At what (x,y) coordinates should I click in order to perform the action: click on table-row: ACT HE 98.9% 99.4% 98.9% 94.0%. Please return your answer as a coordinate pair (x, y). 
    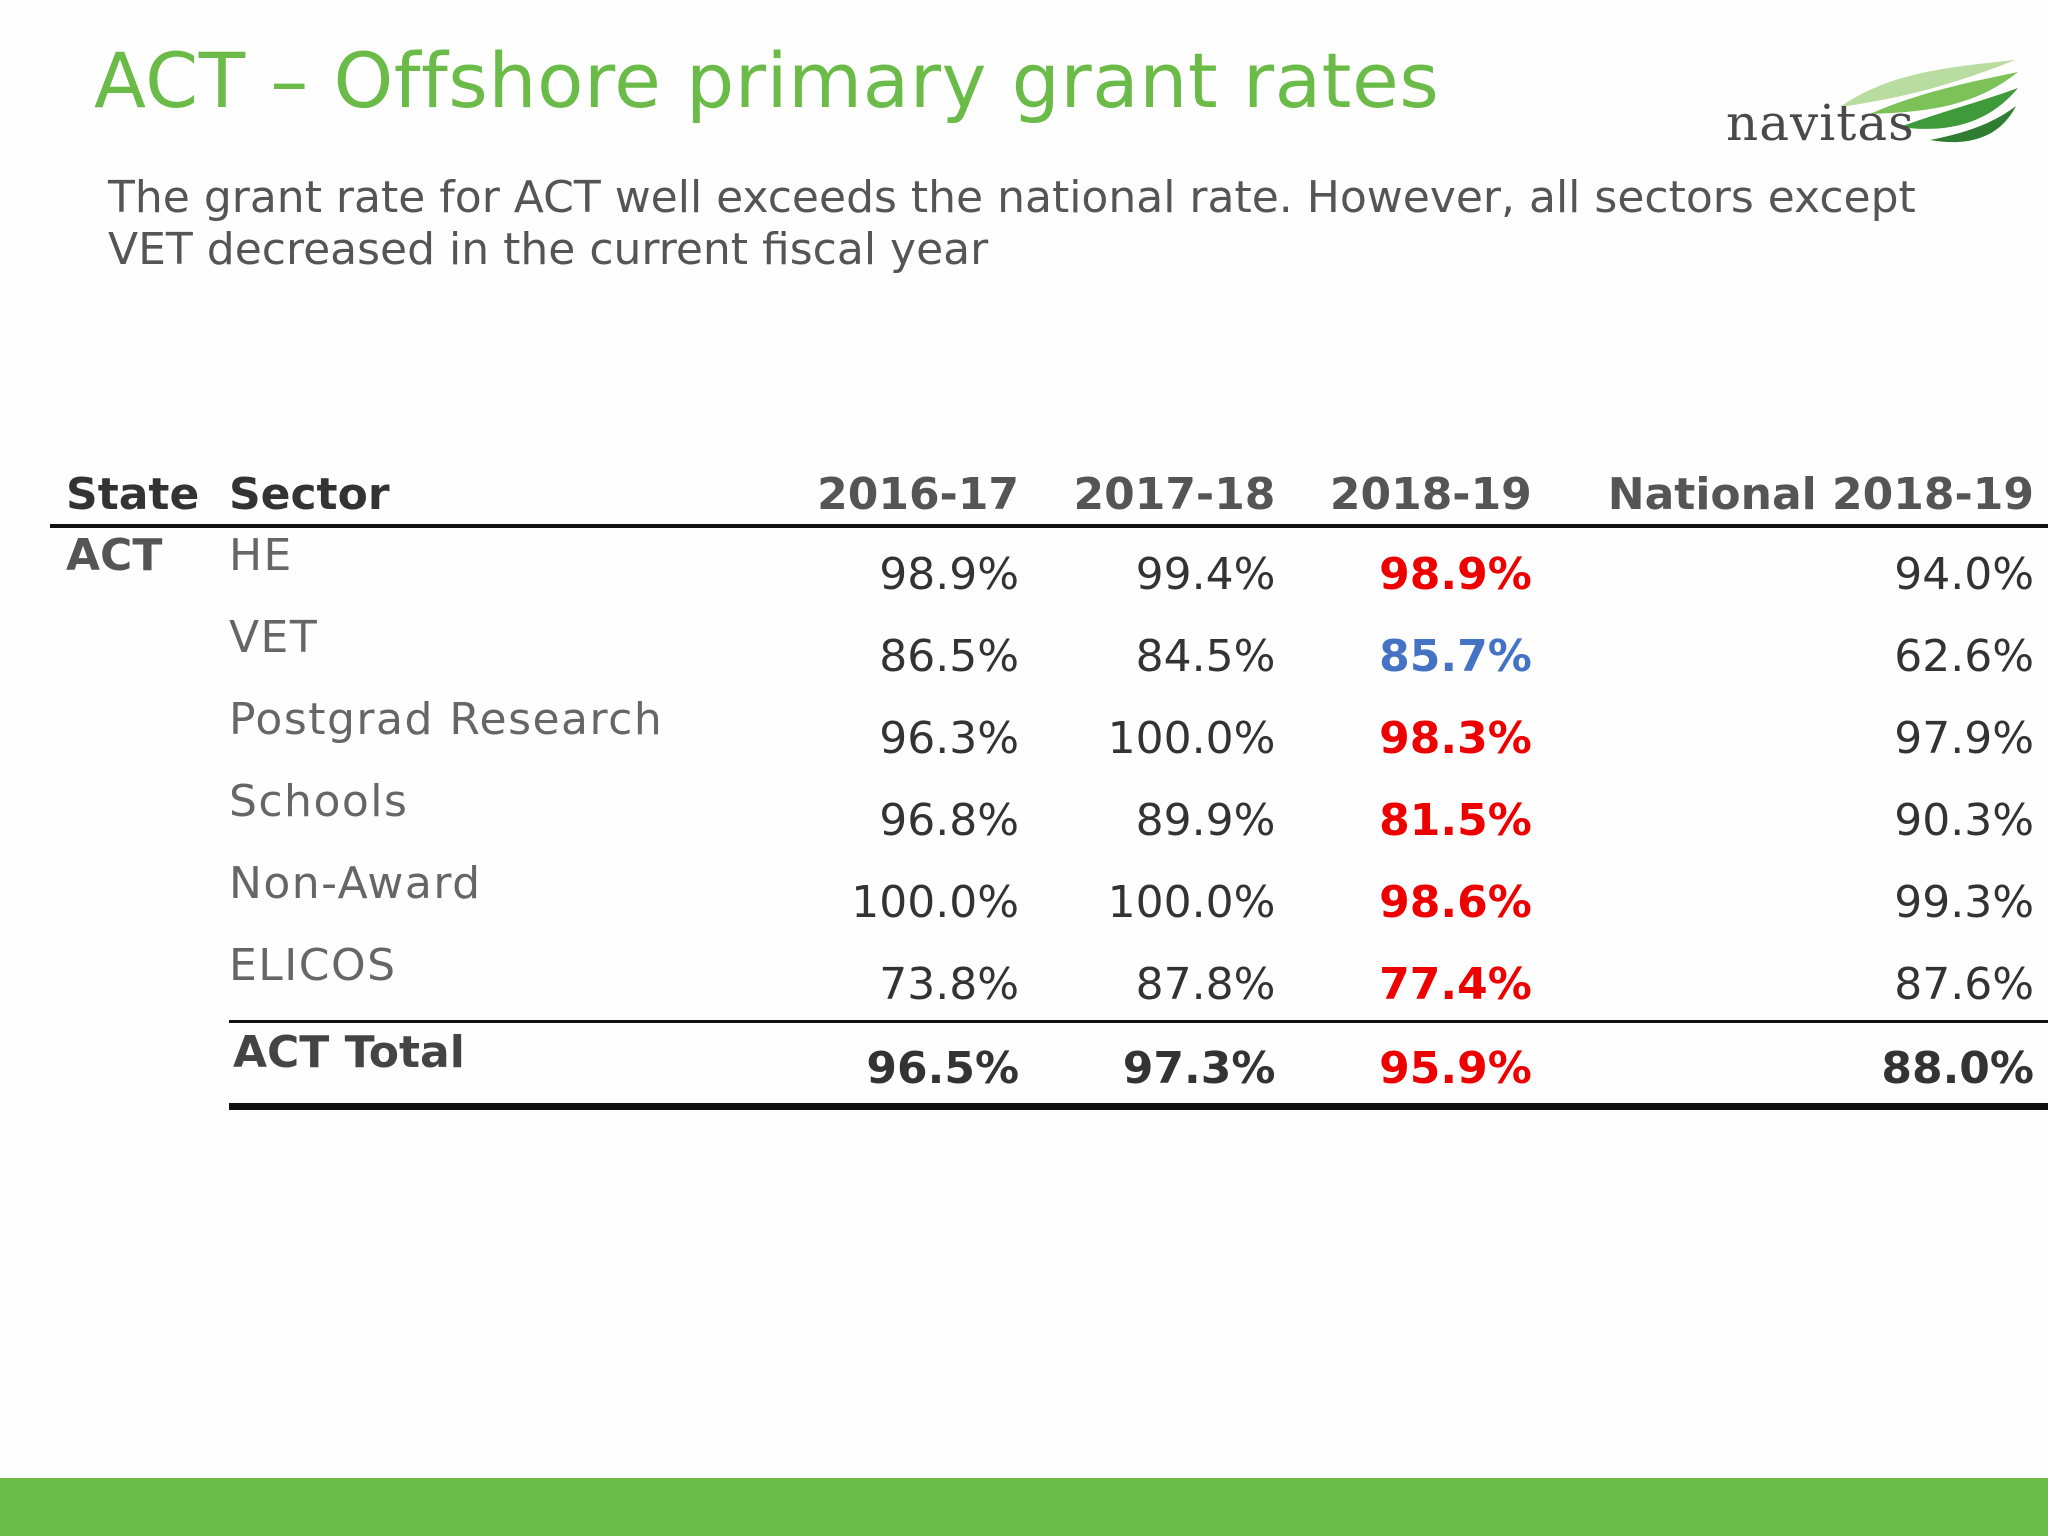
    Looking at the image, I should click on (1049, 568).